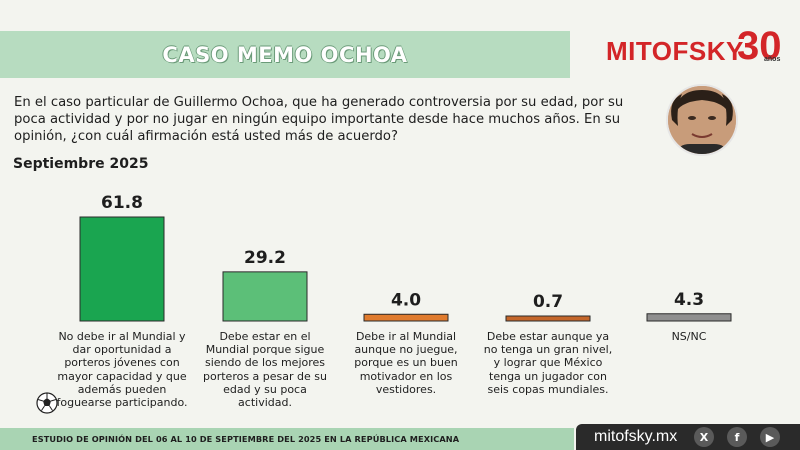 The height and width of the screenshot is (450, 800). I want to click on page-title: CASO MEMO OCHOA, so click(285, 54).